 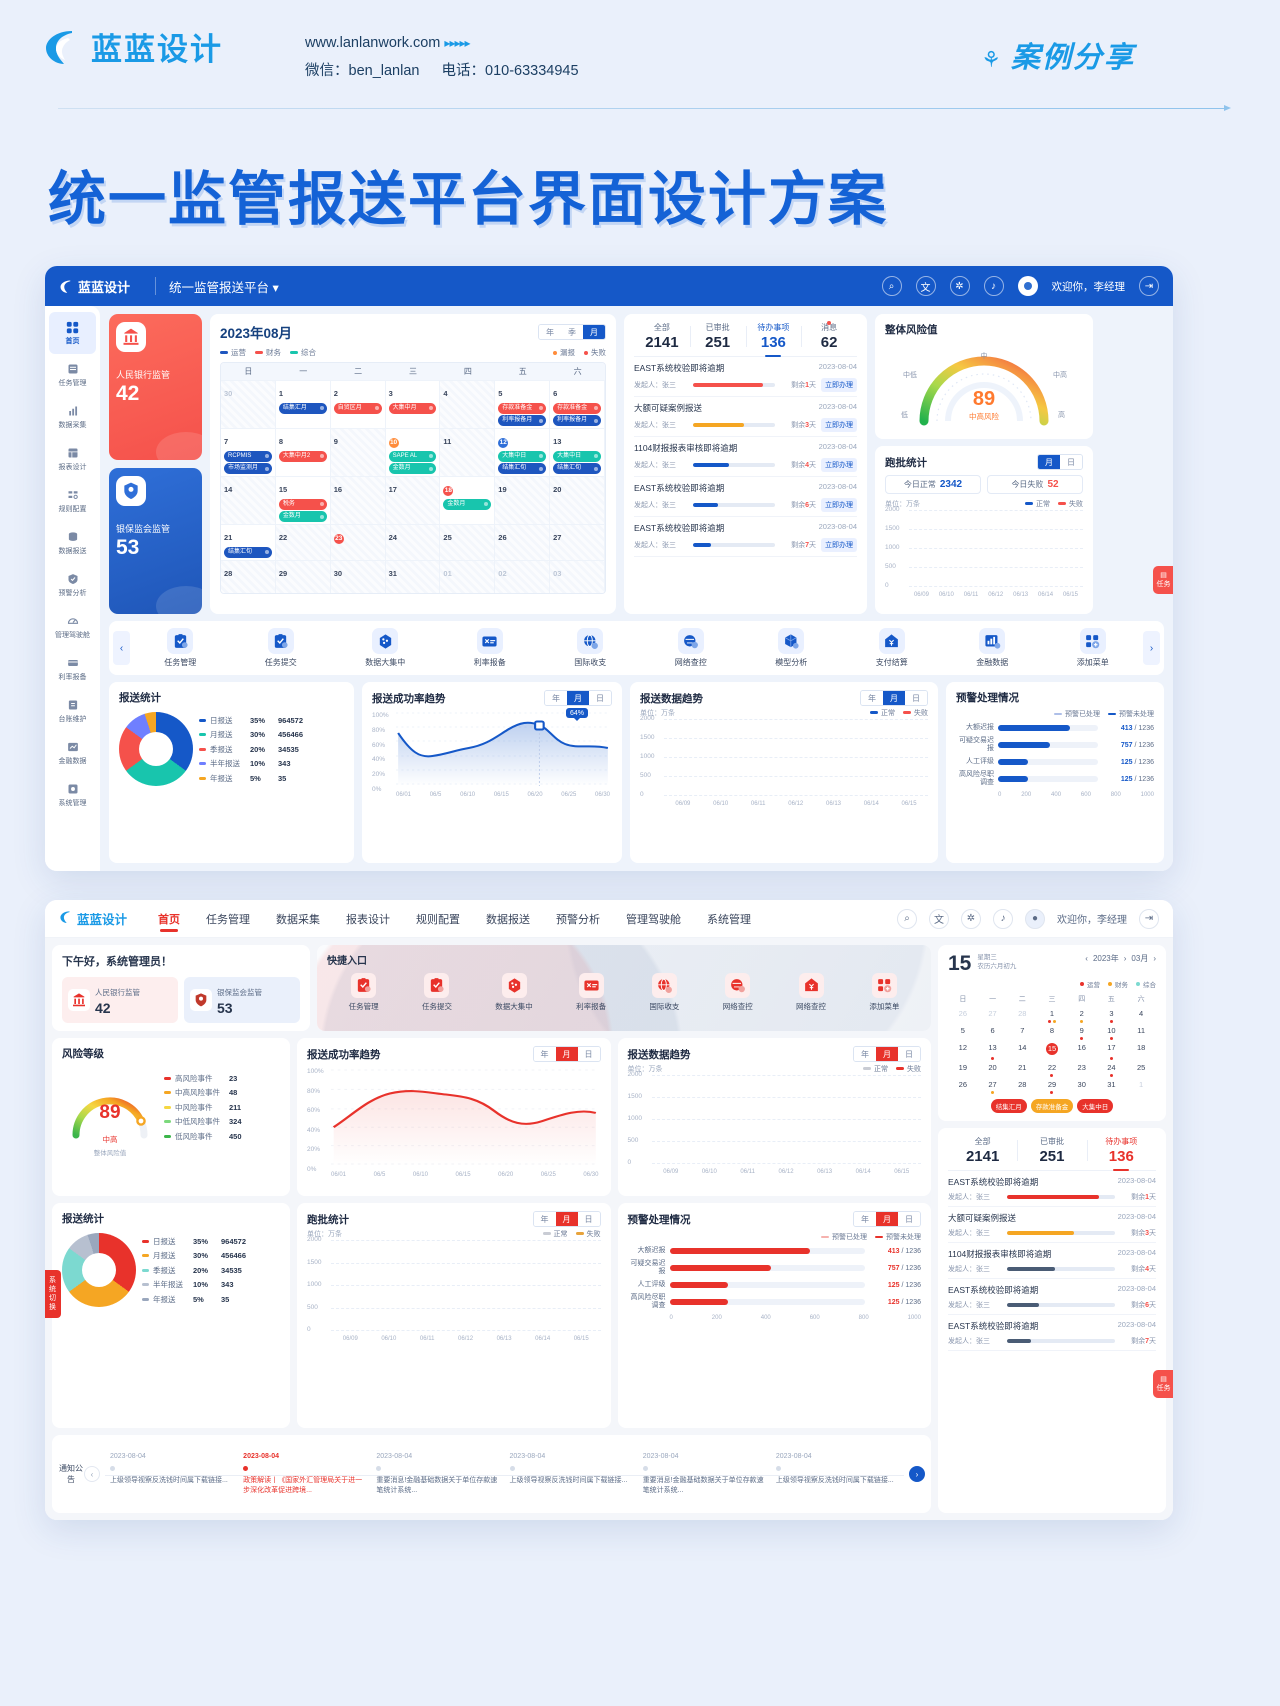 I want to click on calendar-day-cell: 30, so click(x=358, y=576).